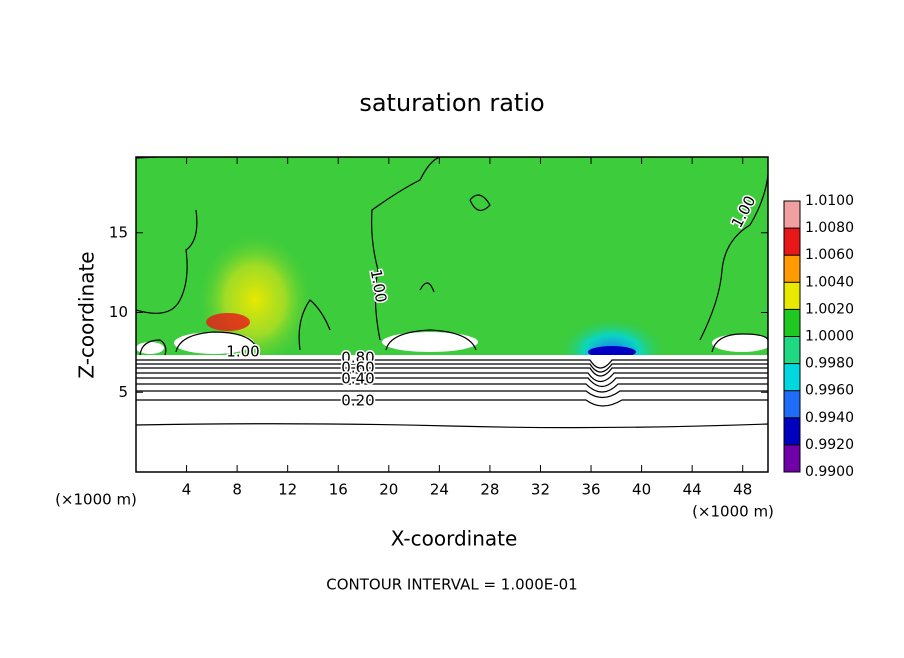 This screenshot has width=904, height=658. What do you see at coordinates (357, 358) in the screenshot?
I see `contour-label: 0.80` at bounding box center [357, 358].